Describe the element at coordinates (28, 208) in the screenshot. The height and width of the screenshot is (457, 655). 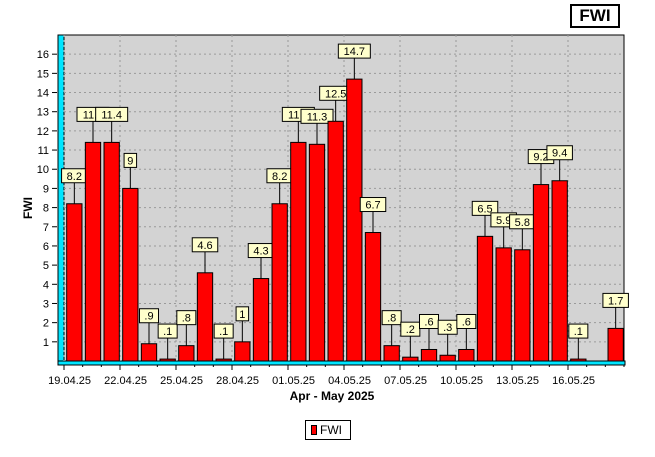
I see `y-axis-title: FWI` at that location.